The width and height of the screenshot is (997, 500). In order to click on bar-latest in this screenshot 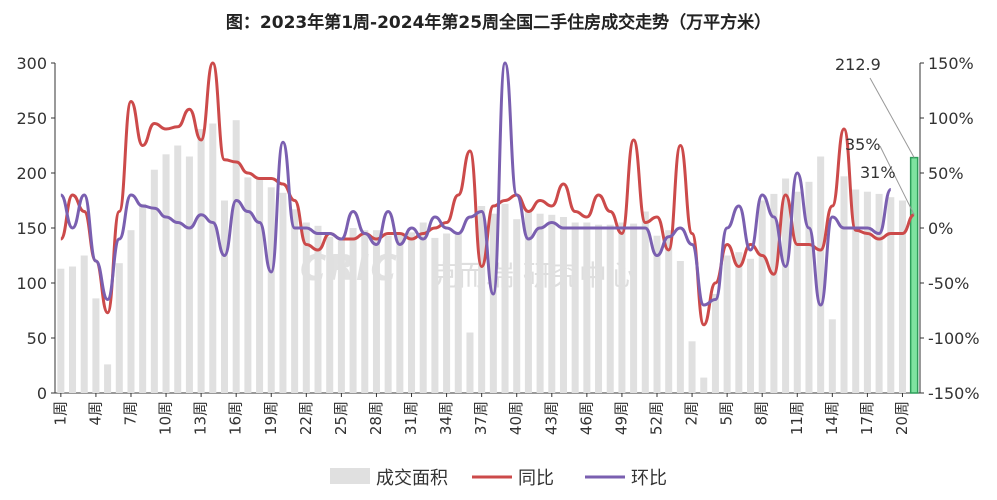, I will do `click(914, 275)`.